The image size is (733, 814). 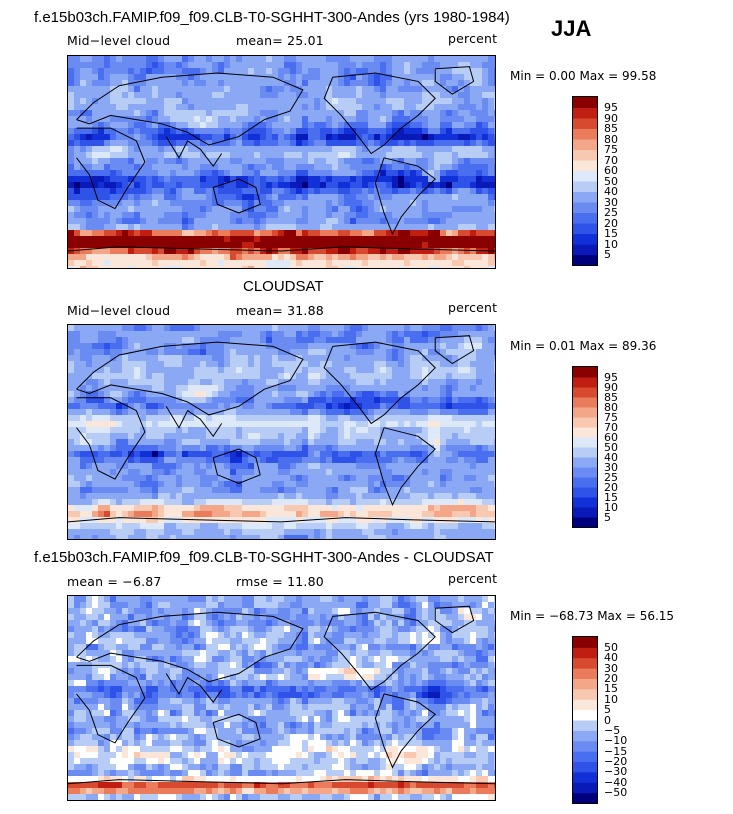 I want to click on panel-2-title: CLOUDSAT, so click(x=283, y=286).